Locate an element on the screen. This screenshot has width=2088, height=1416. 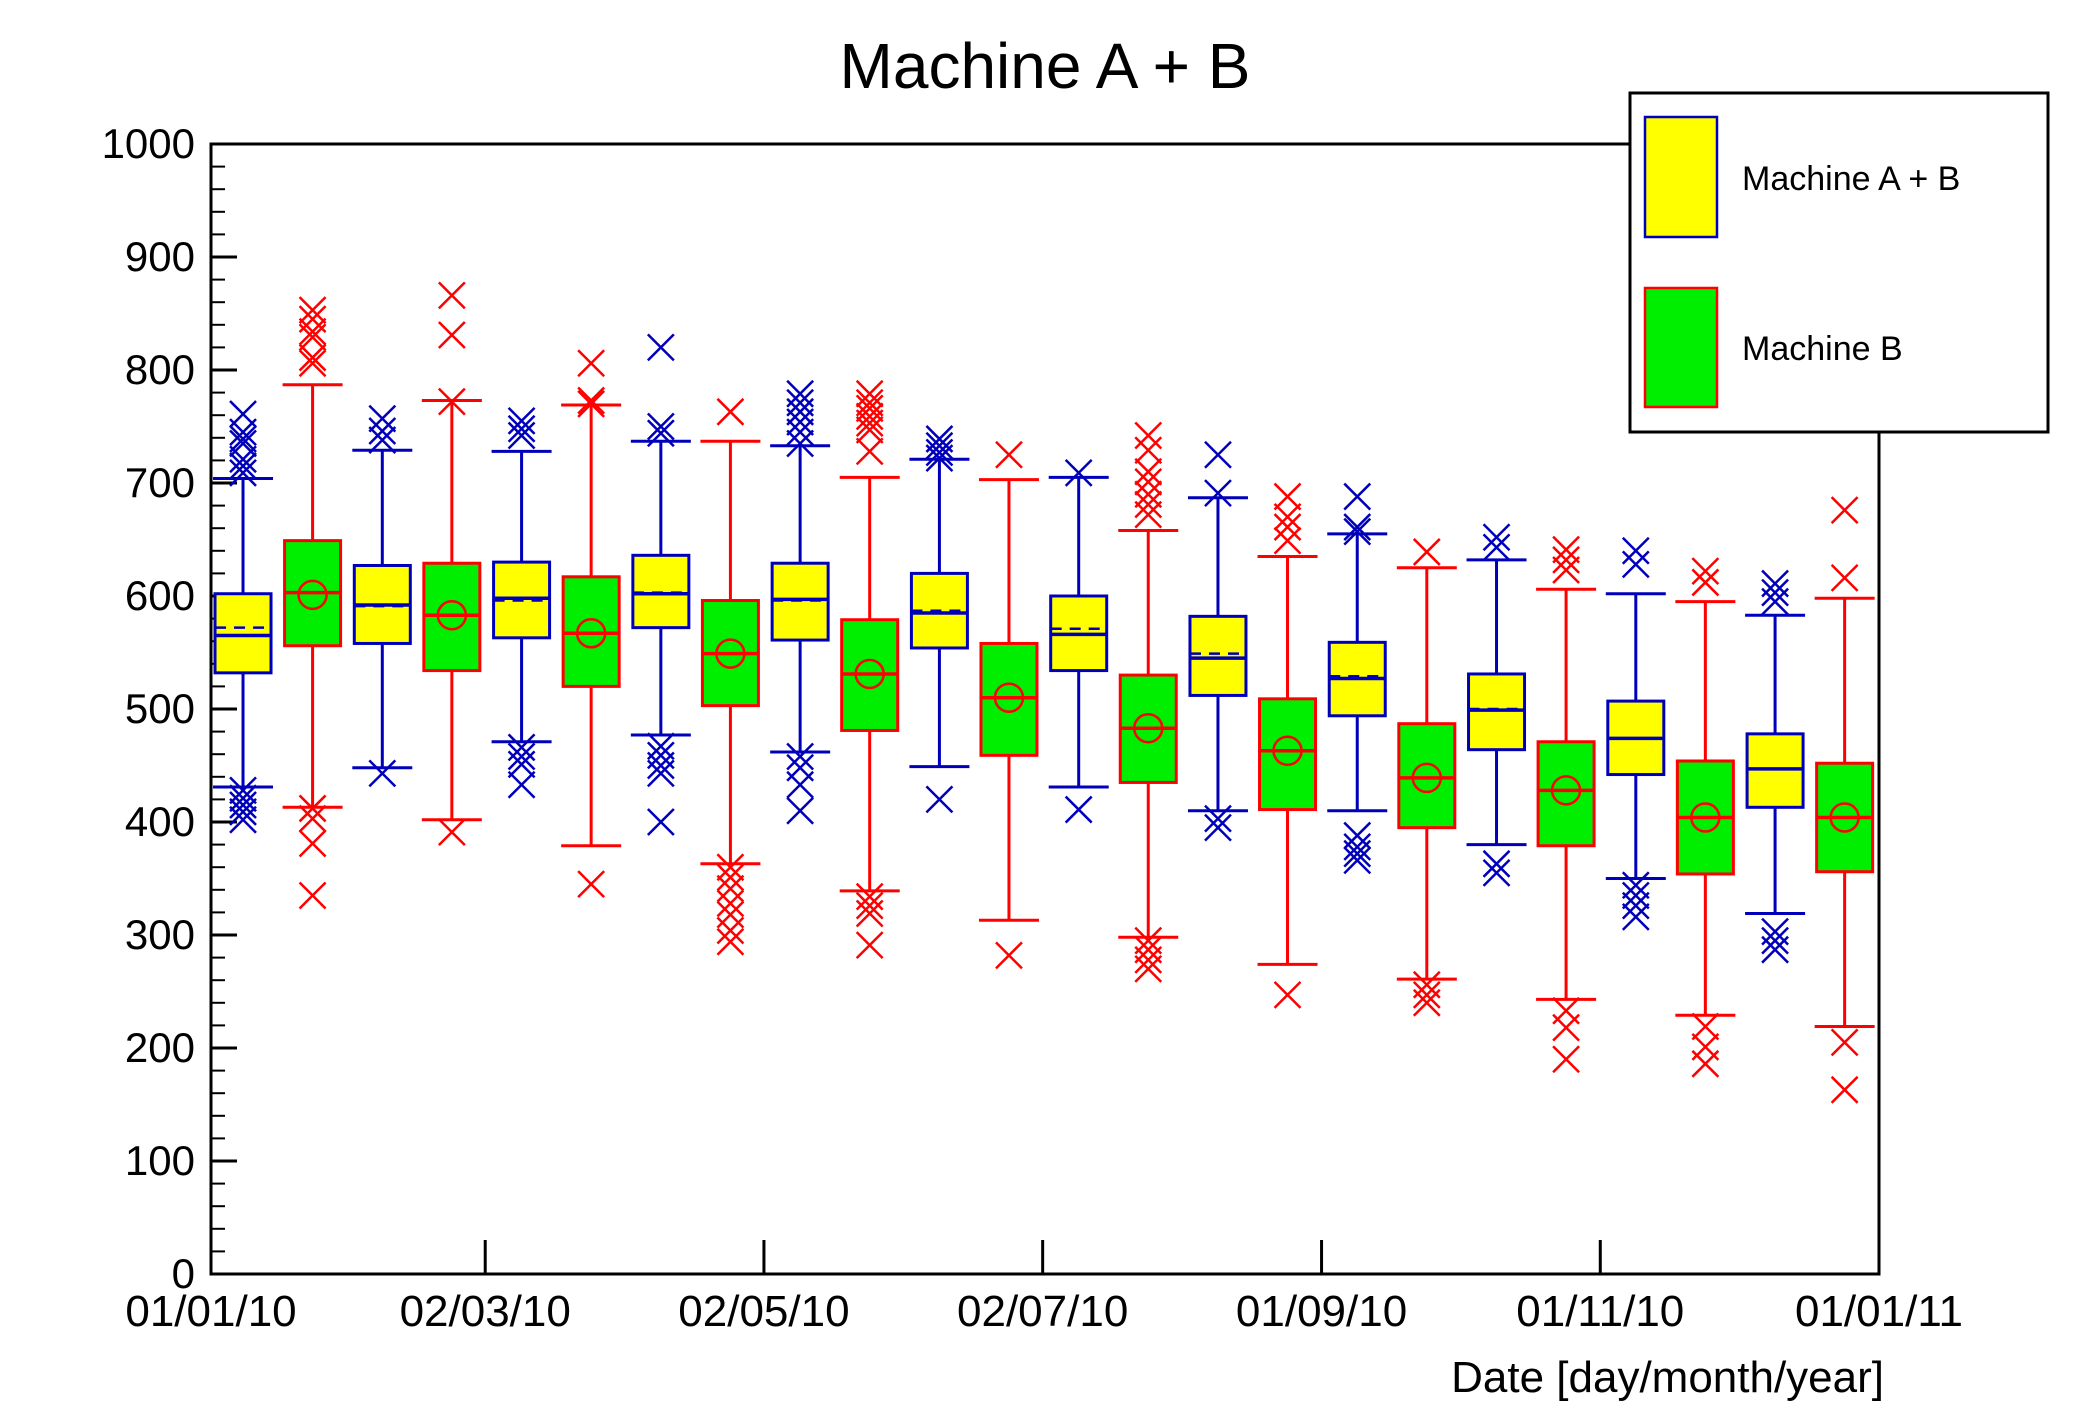
chart-title: Machine A + B is located at coordinates (1045, 66).